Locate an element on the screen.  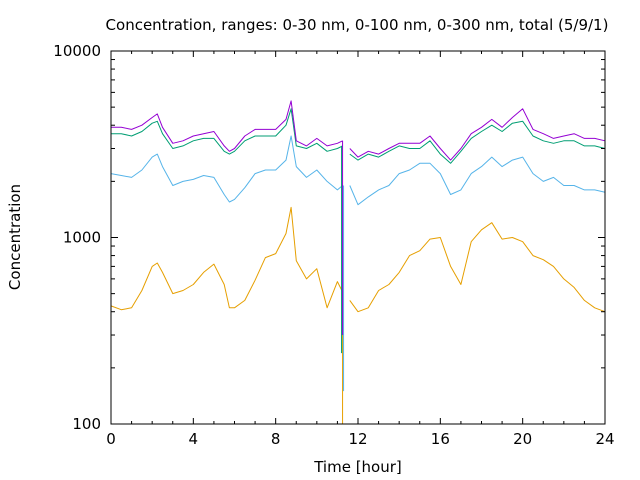
y-tick-label: 10000 is located at coordinates (77, 51).